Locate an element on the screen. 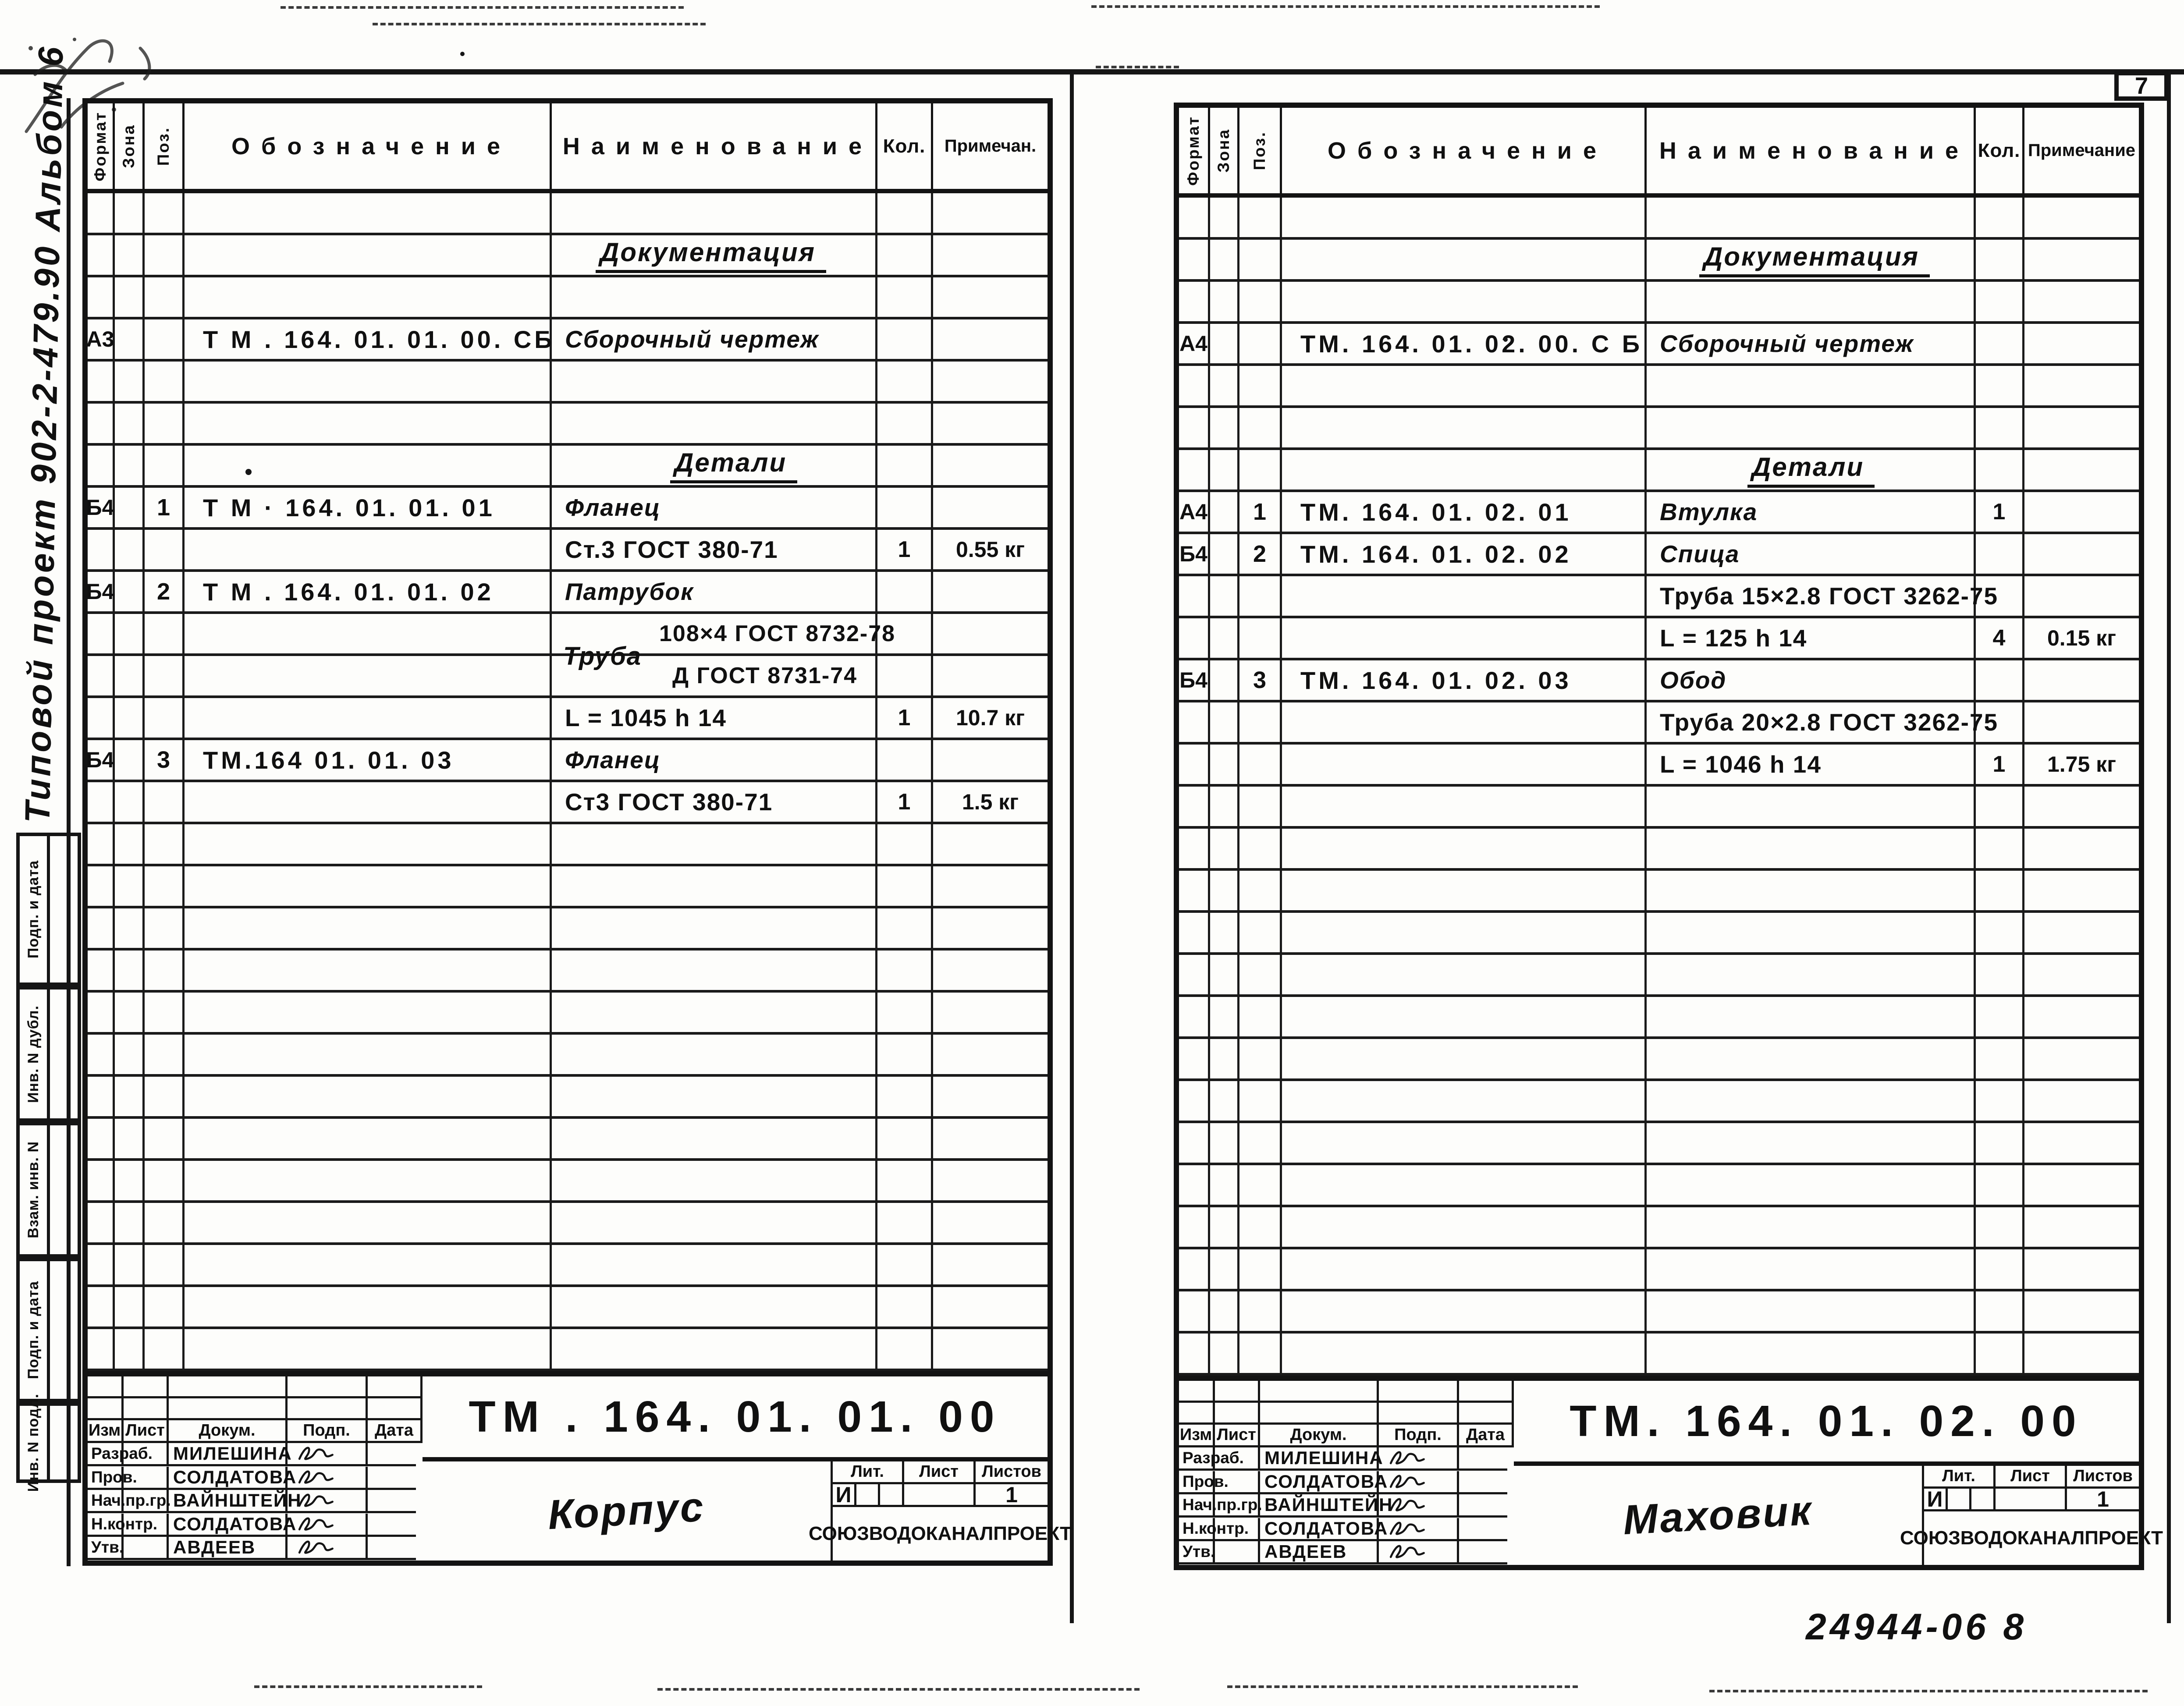 The image size is (2184, 1706). margin-album-note: Типовой проект 902-2-479.90 Альбом 6 is located at coordinates (44, 434).